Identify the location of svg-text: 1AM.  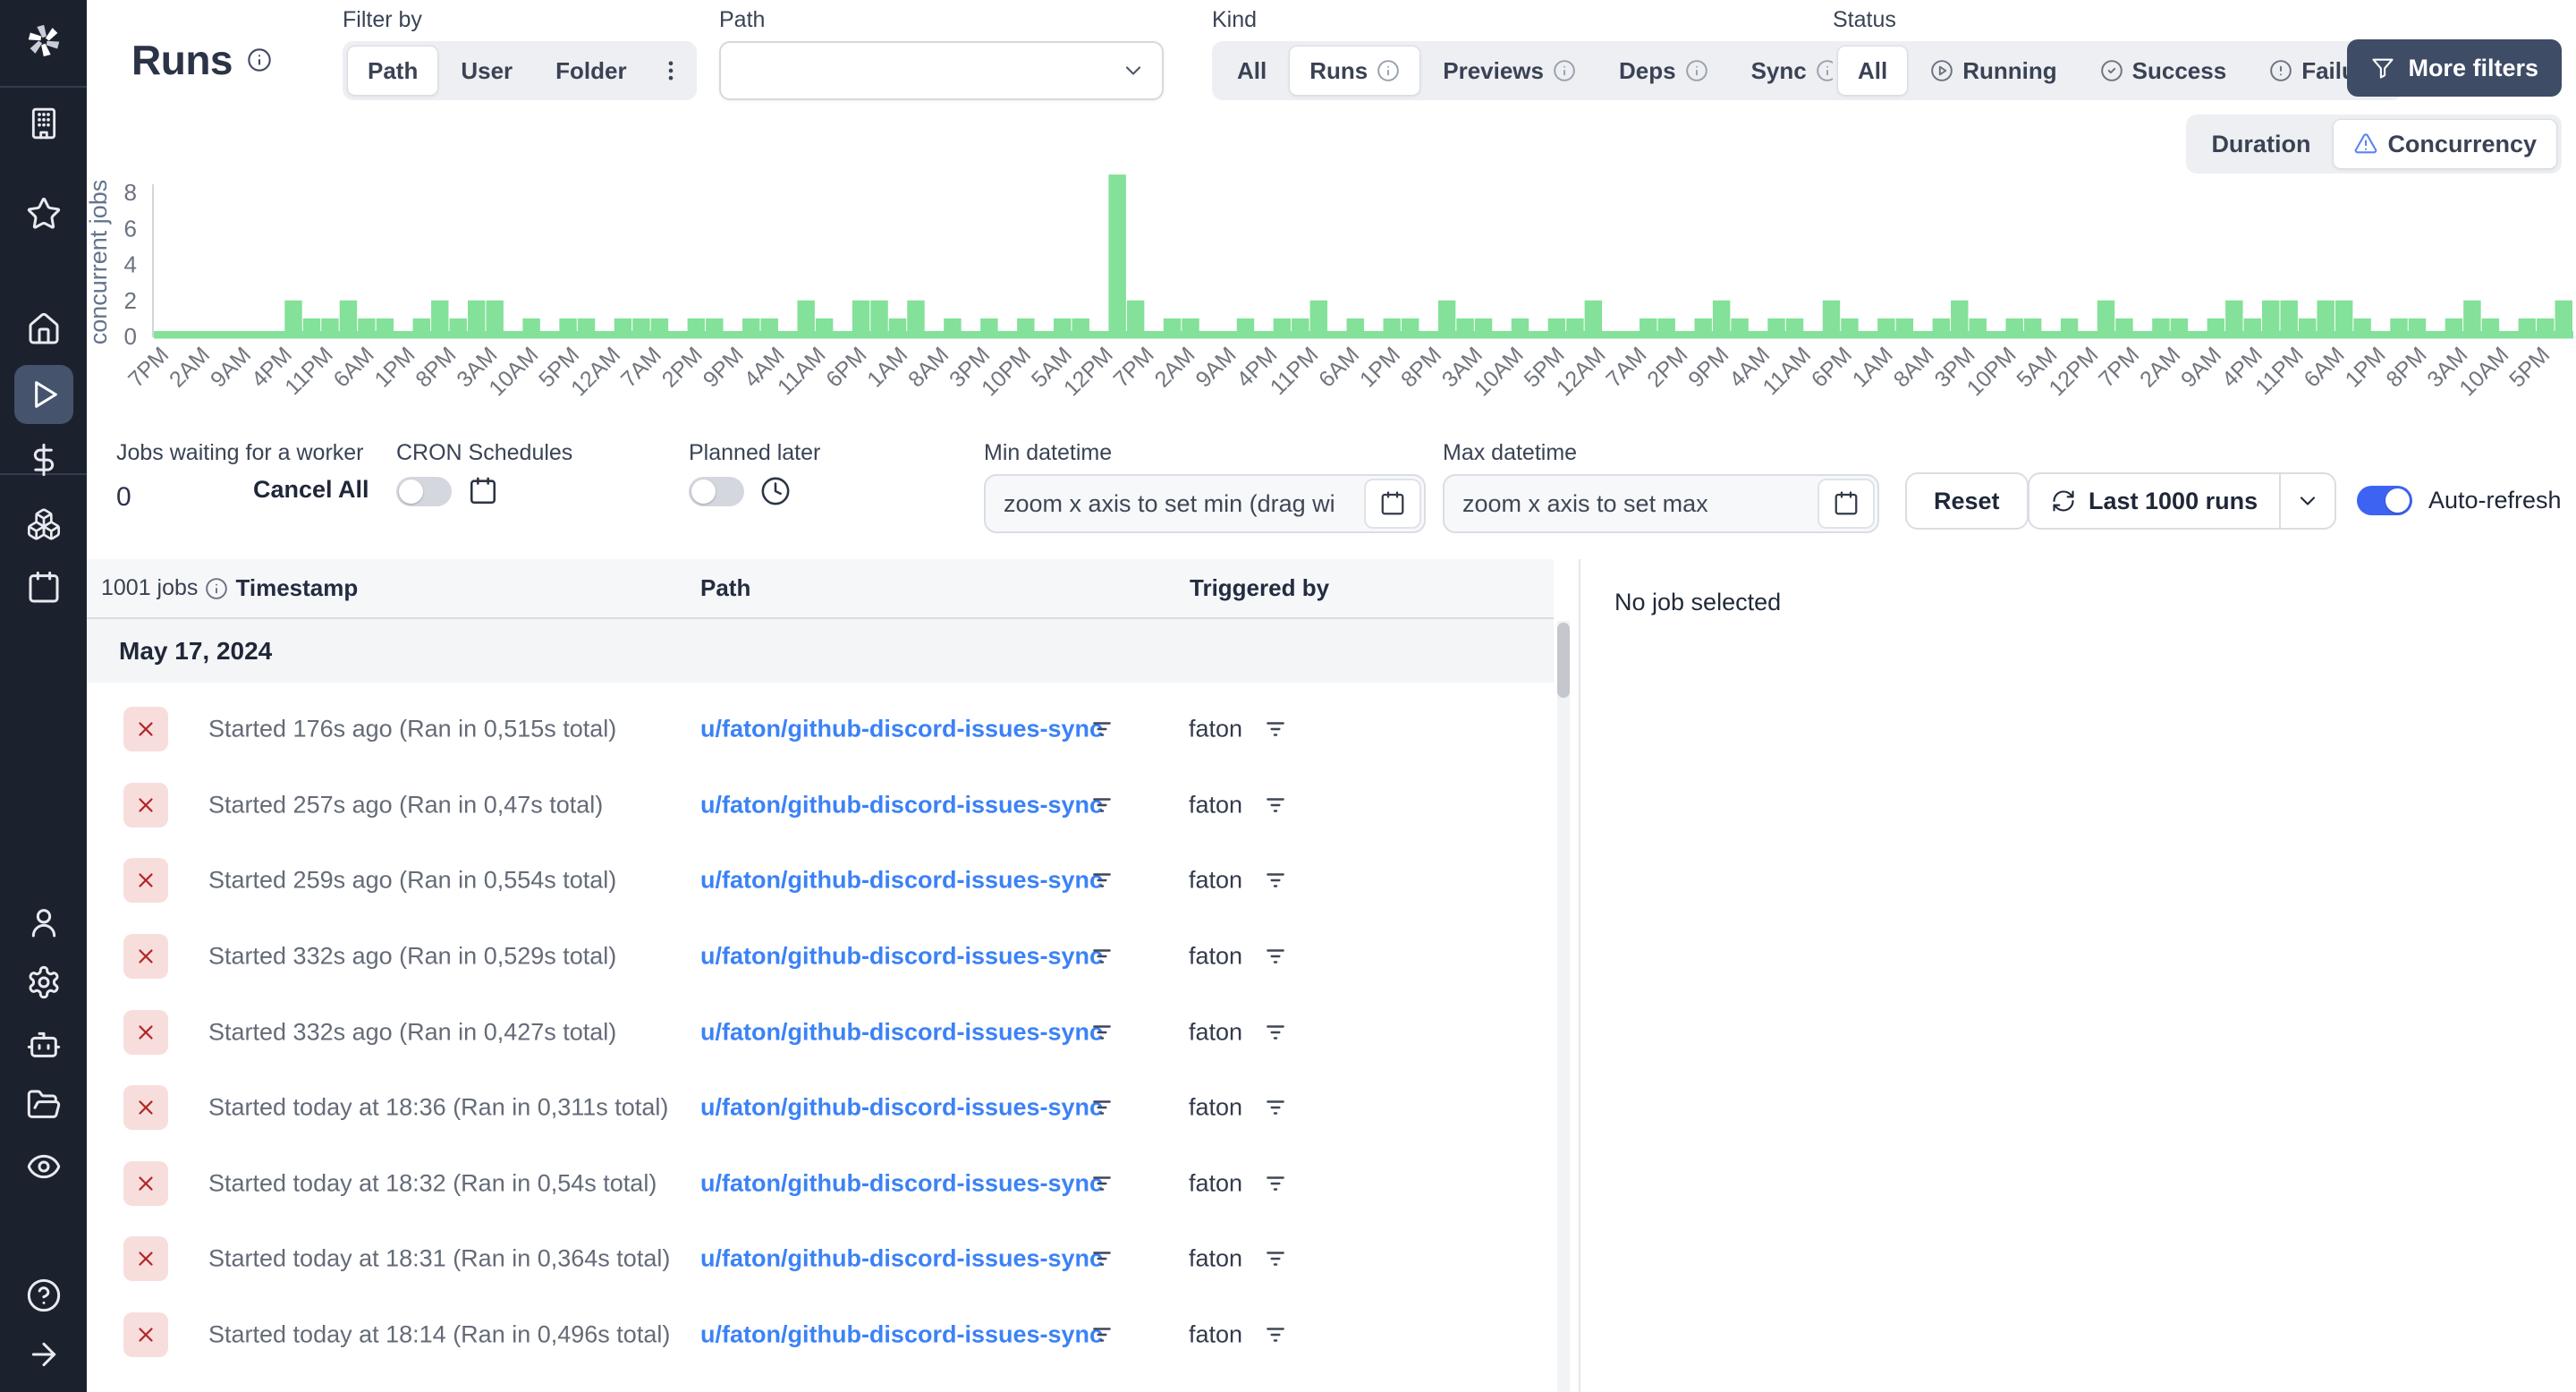
(887, 367).